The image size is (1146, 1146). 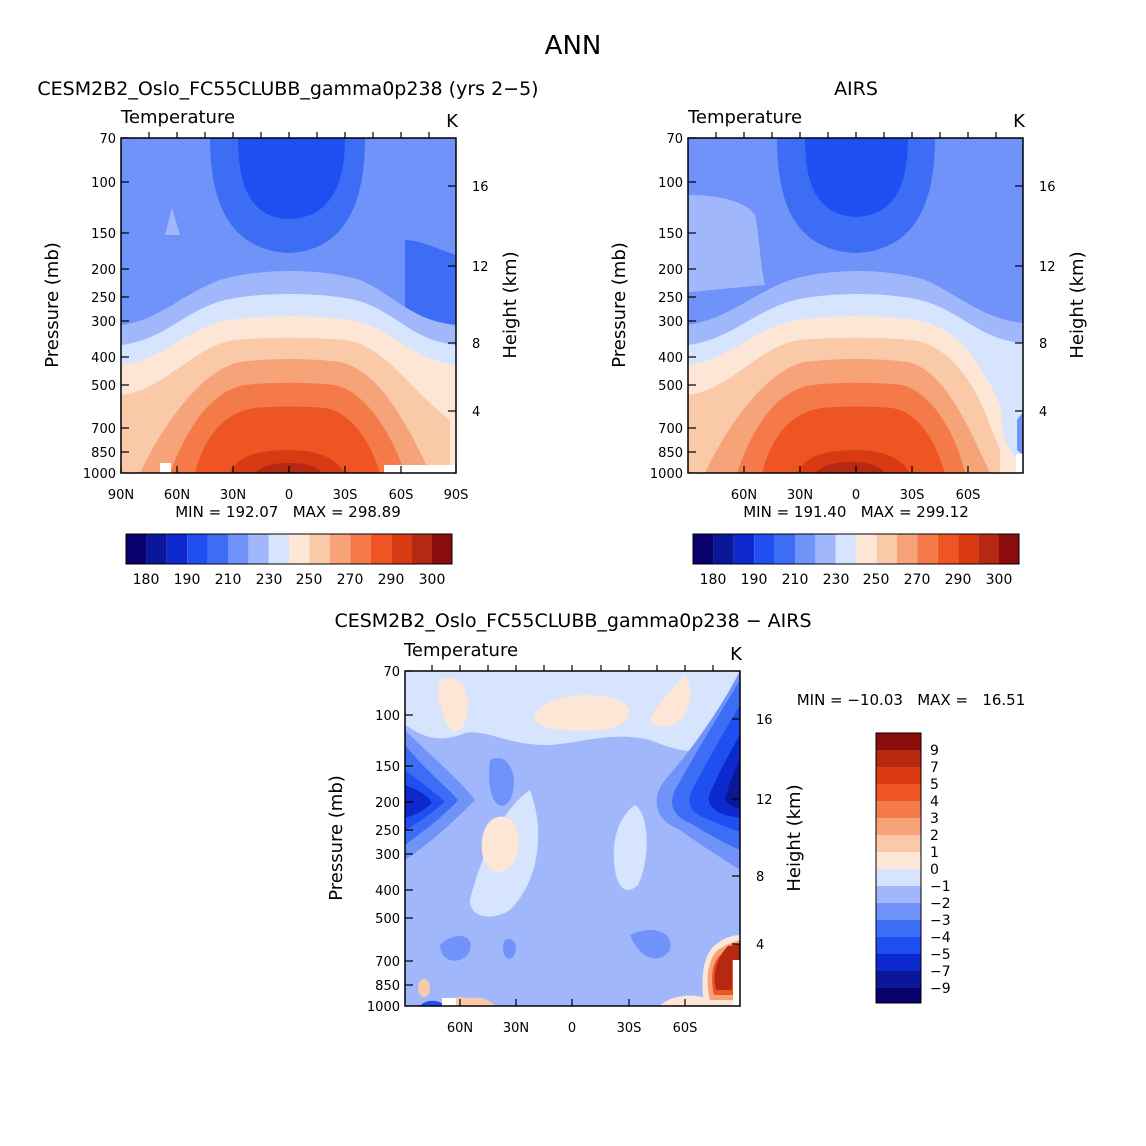 What do you see at coordinates (934, 853) in the screenshot?
I see `colorbar-label: 1` at bounding box center [934, 853].